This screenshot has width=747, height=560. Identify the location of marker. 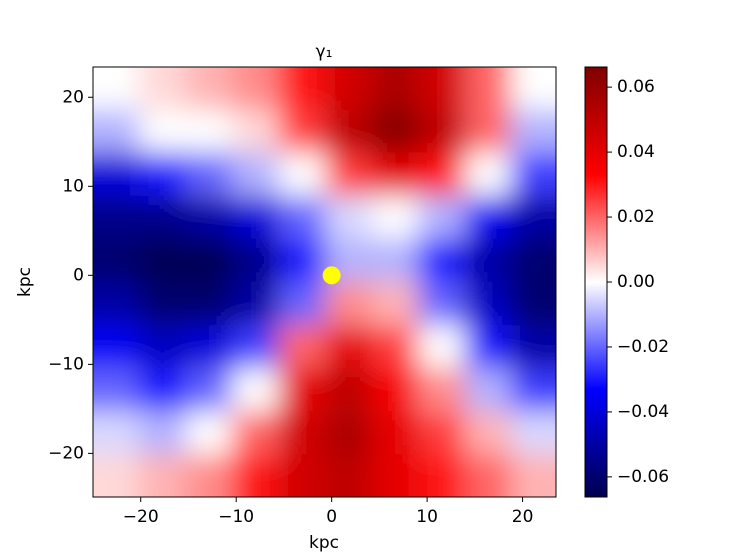
(331, 275).